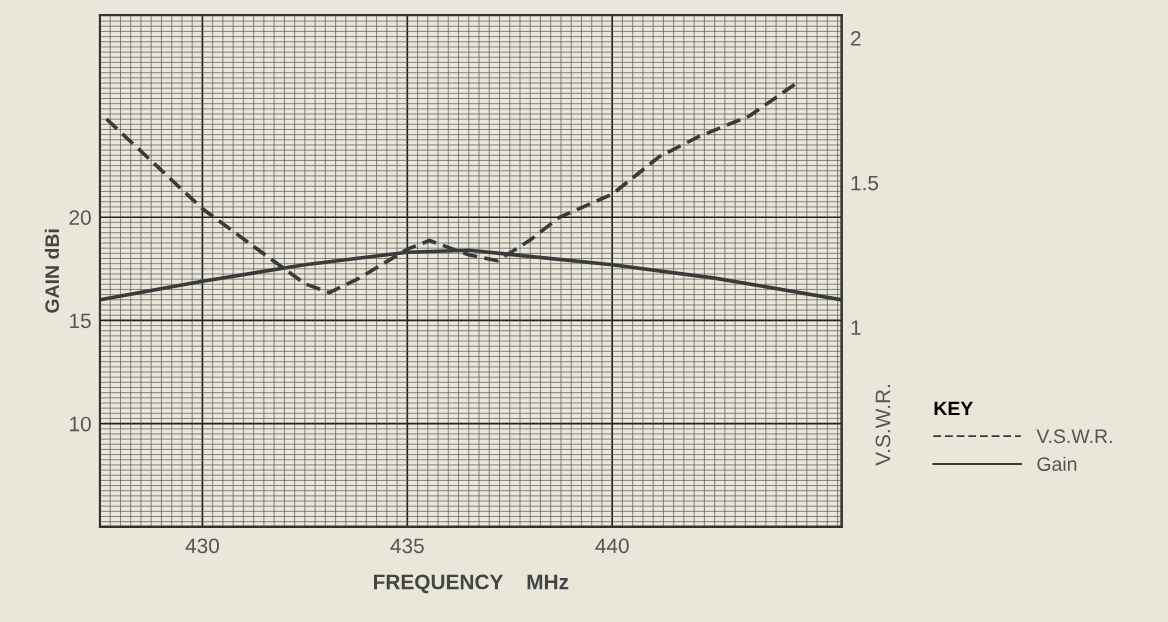 The width and height of the screenshot is (1168, 622). Describe the element at coordinates (865, 183) in the screenshot. I see `y2-tick-label: 1.5` at that location.